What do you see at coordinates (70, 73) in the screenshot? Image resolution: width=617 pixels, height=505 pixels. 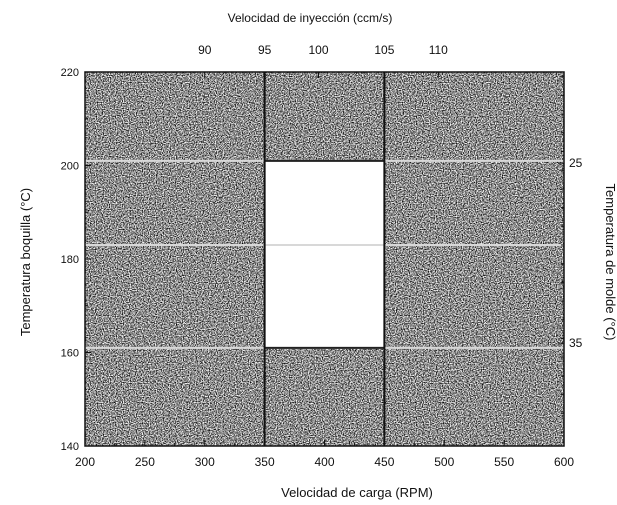 I see `y-tick-label-4: 220` at bounding box center [70, 73].